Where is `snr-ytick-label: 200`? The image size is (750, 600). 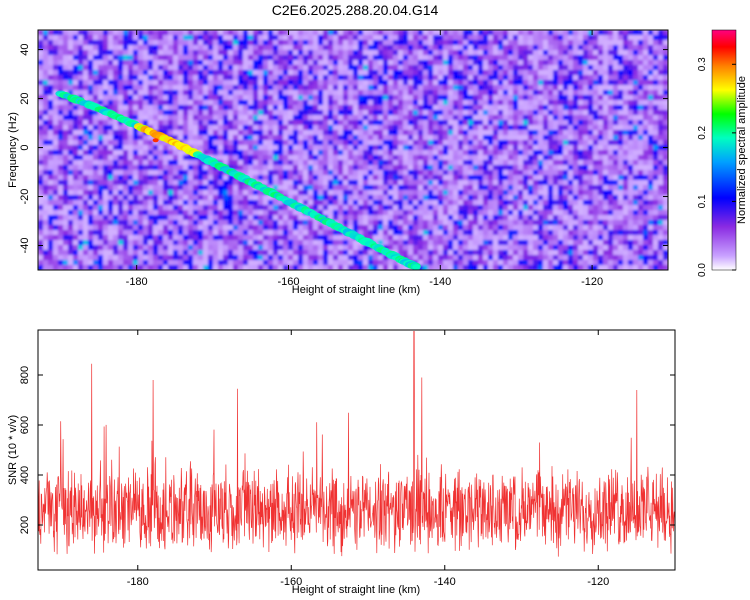
snr-ytick-label: 200 is located at coordinates (25, 525).